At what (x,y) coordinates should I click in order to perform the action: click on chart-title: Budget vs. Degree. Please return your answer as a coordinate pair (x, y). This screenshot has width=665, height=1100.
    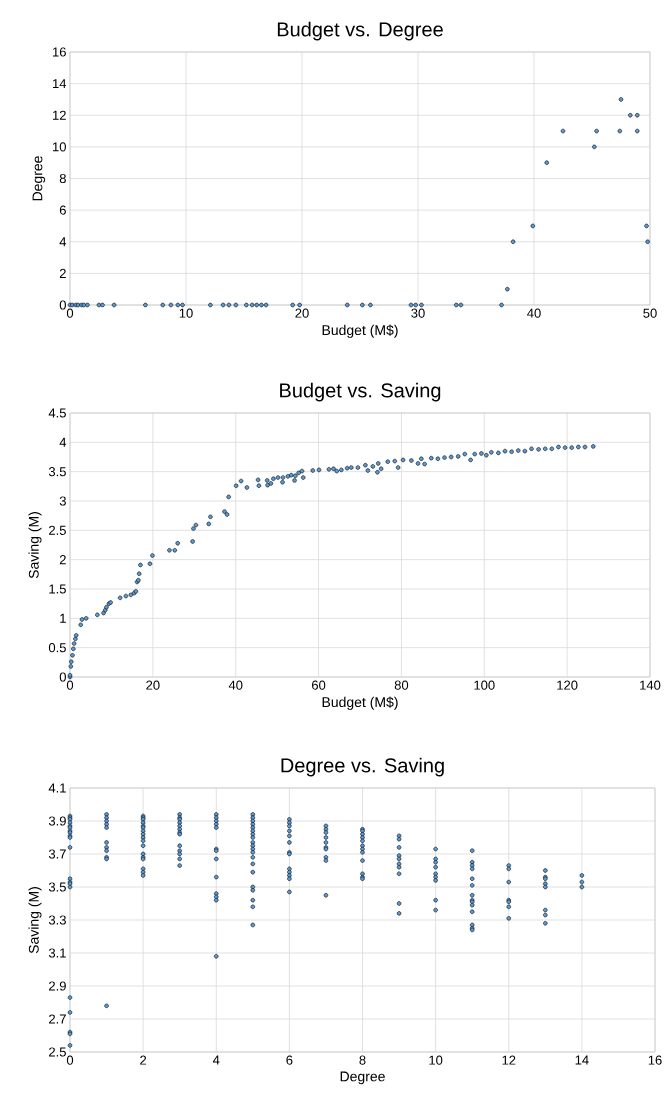
    Looking at the image, I should click on (360, 31).